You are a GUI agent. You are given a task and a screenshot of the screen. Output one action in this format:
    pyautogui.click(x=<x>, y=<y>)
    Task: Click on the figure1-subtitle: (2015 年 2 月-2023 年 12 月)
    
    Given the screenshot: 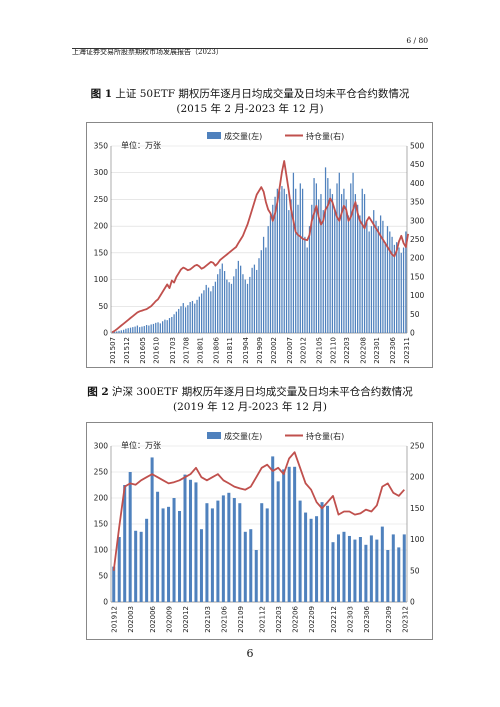 What is the action you would take?
    pyautogui.click(x=250, y=109)
    